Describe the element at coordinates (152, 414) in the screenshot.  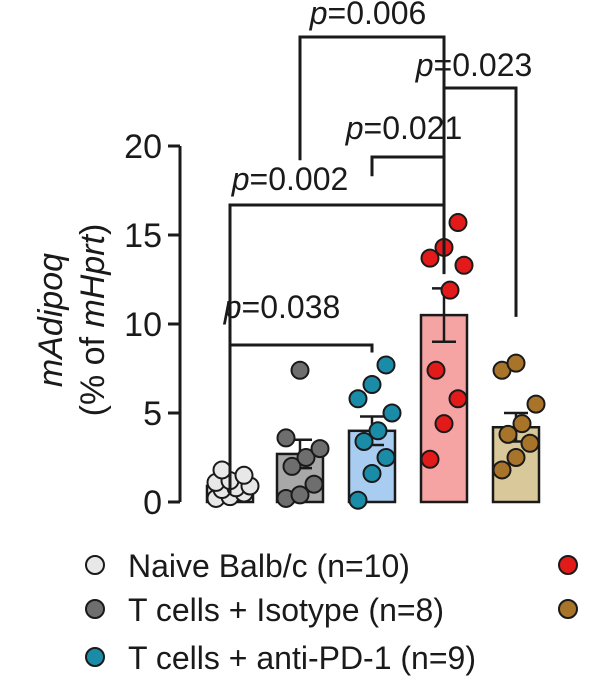
I see `y-tick-label: 5` at that location.